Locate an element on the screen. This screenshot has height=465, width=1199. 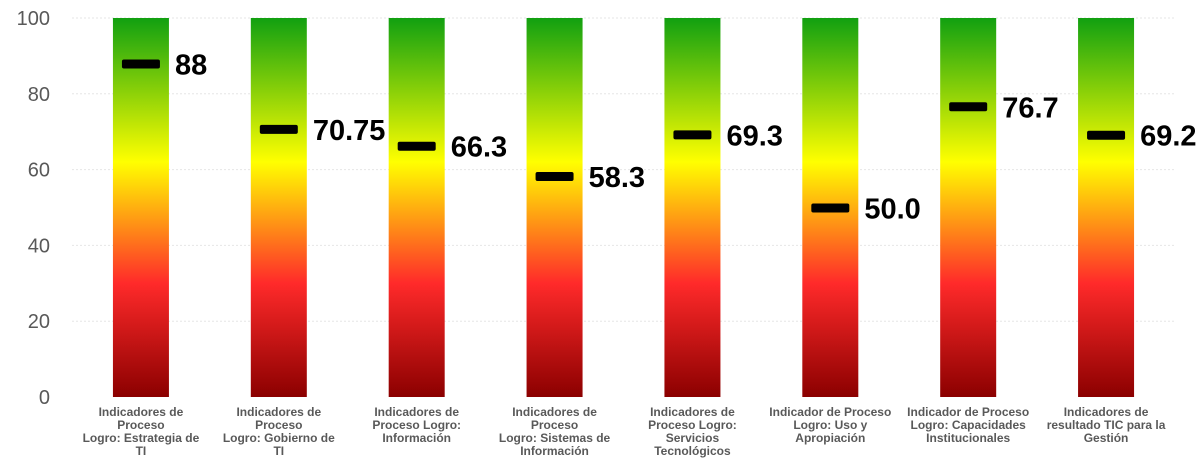
y-tick-label: 40 is located at coordinates (39, 246).